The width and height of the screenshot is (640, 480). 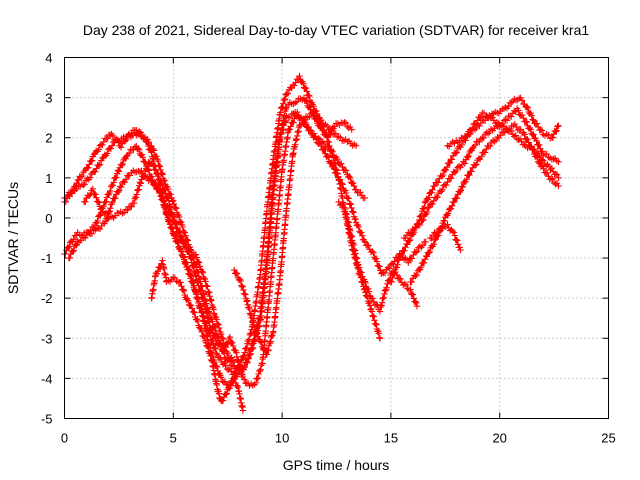 I want to click on series-arc-j, so click(x=481, y=173).